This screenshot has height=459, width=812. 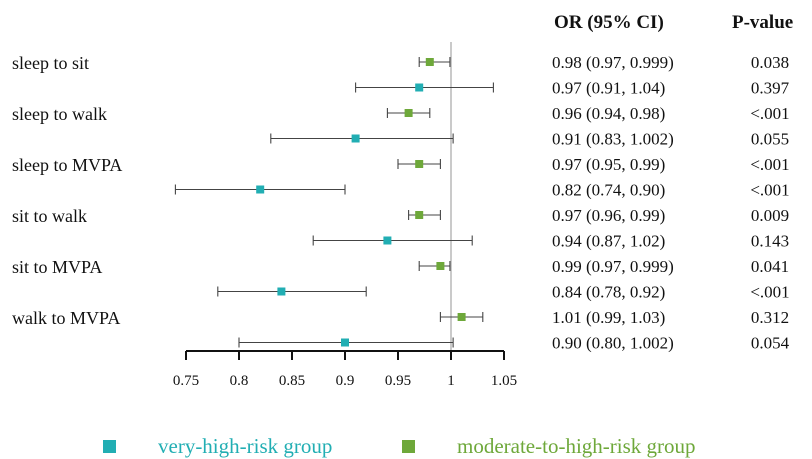 I want to click on or-ci-value: 0.99 (0.97, 0.999), so click(x=613, y=266).